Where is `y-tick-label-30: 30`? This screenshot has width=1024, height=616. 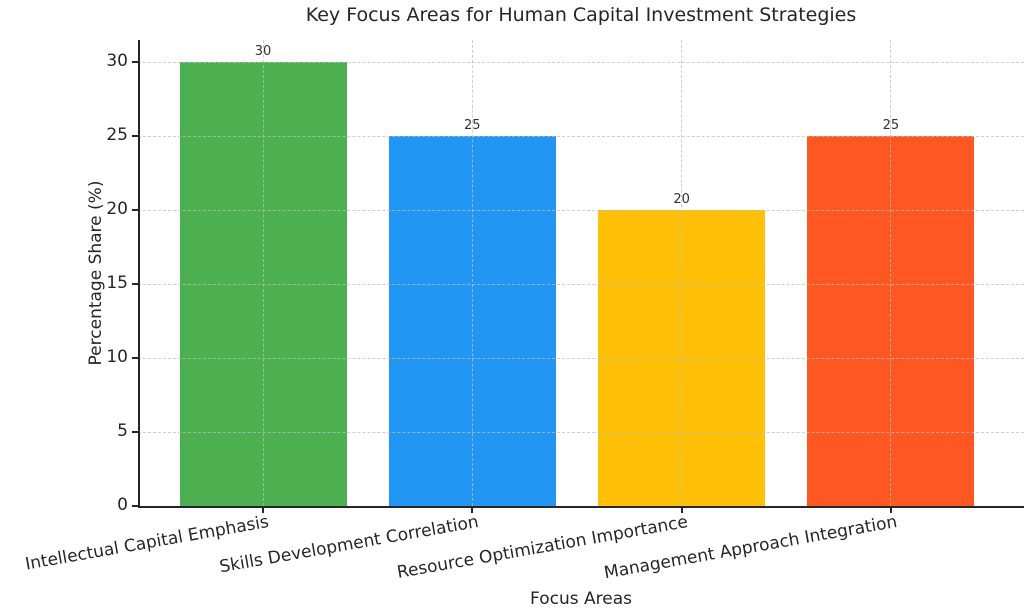
y-tick-label-30: 30 is located at coordinates (117, 61).